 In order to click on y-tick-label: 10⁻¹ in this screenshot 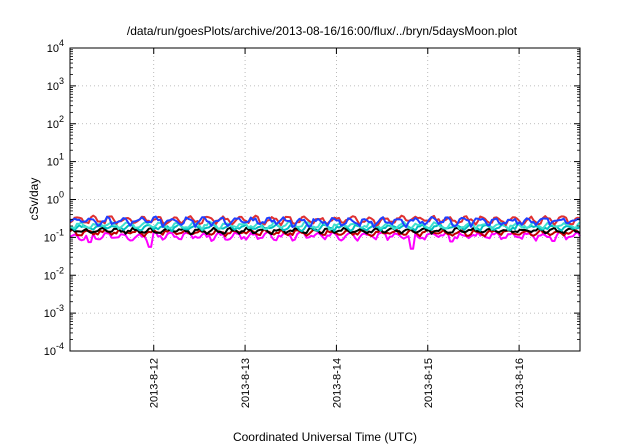, I will do `click(54, 235)`.